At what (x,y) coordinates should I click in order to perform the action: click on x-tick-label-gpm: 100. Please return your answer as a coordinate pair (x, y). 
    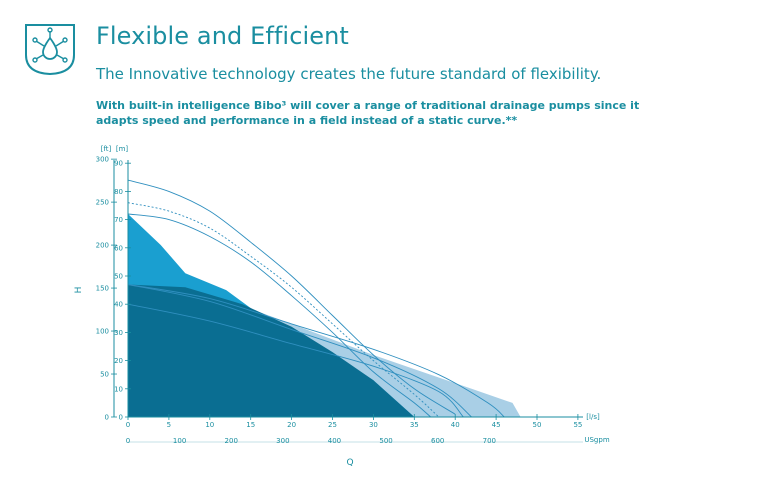
    Looking at the image, I should click on (179, 441).